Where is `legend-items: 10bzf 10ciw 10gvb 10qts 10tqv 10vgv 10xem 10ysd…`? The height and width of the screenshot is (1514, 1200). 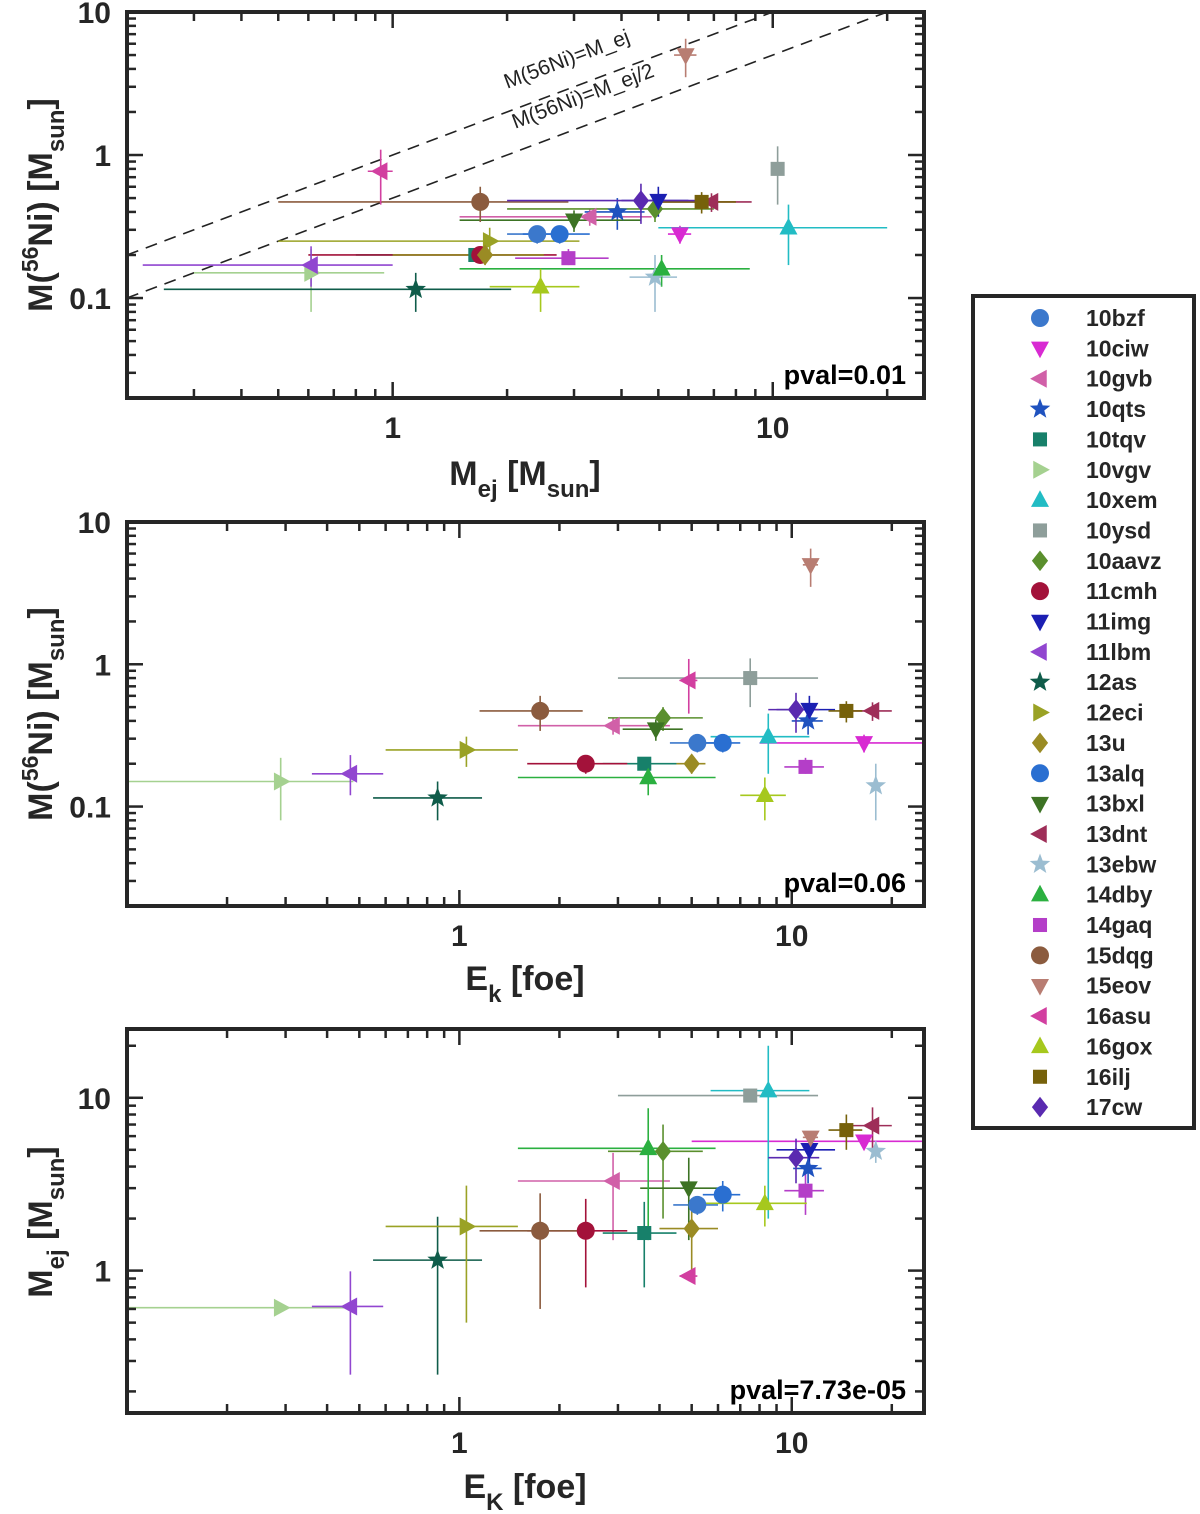 legend-items: 10bzf 10ciw 10gvb 10qts 10tqv 10vgv 10xem 10ysd… is located at coordinates (1095, 712).